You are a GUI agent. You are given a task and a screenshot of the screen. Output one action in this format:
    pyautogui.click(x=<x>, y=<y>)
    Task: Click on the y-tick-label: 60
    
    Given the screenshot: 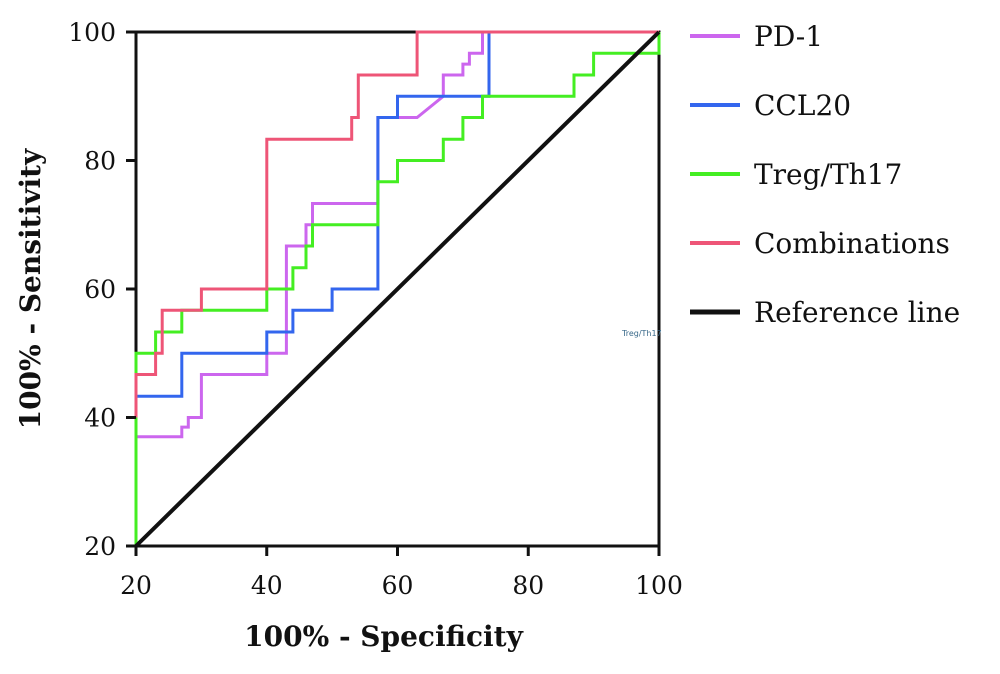 What is the action you would take?
    pyautogui.click(x=100, y=289)
    